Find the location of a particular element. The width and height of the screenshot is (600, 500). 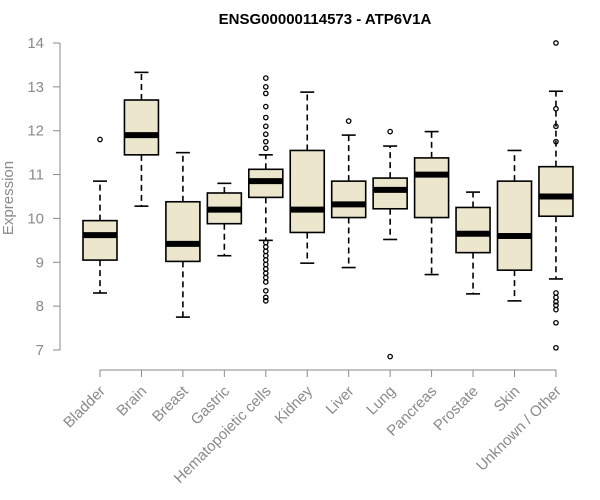

y-axis-label: Expression is located at coordinates (8, 198).